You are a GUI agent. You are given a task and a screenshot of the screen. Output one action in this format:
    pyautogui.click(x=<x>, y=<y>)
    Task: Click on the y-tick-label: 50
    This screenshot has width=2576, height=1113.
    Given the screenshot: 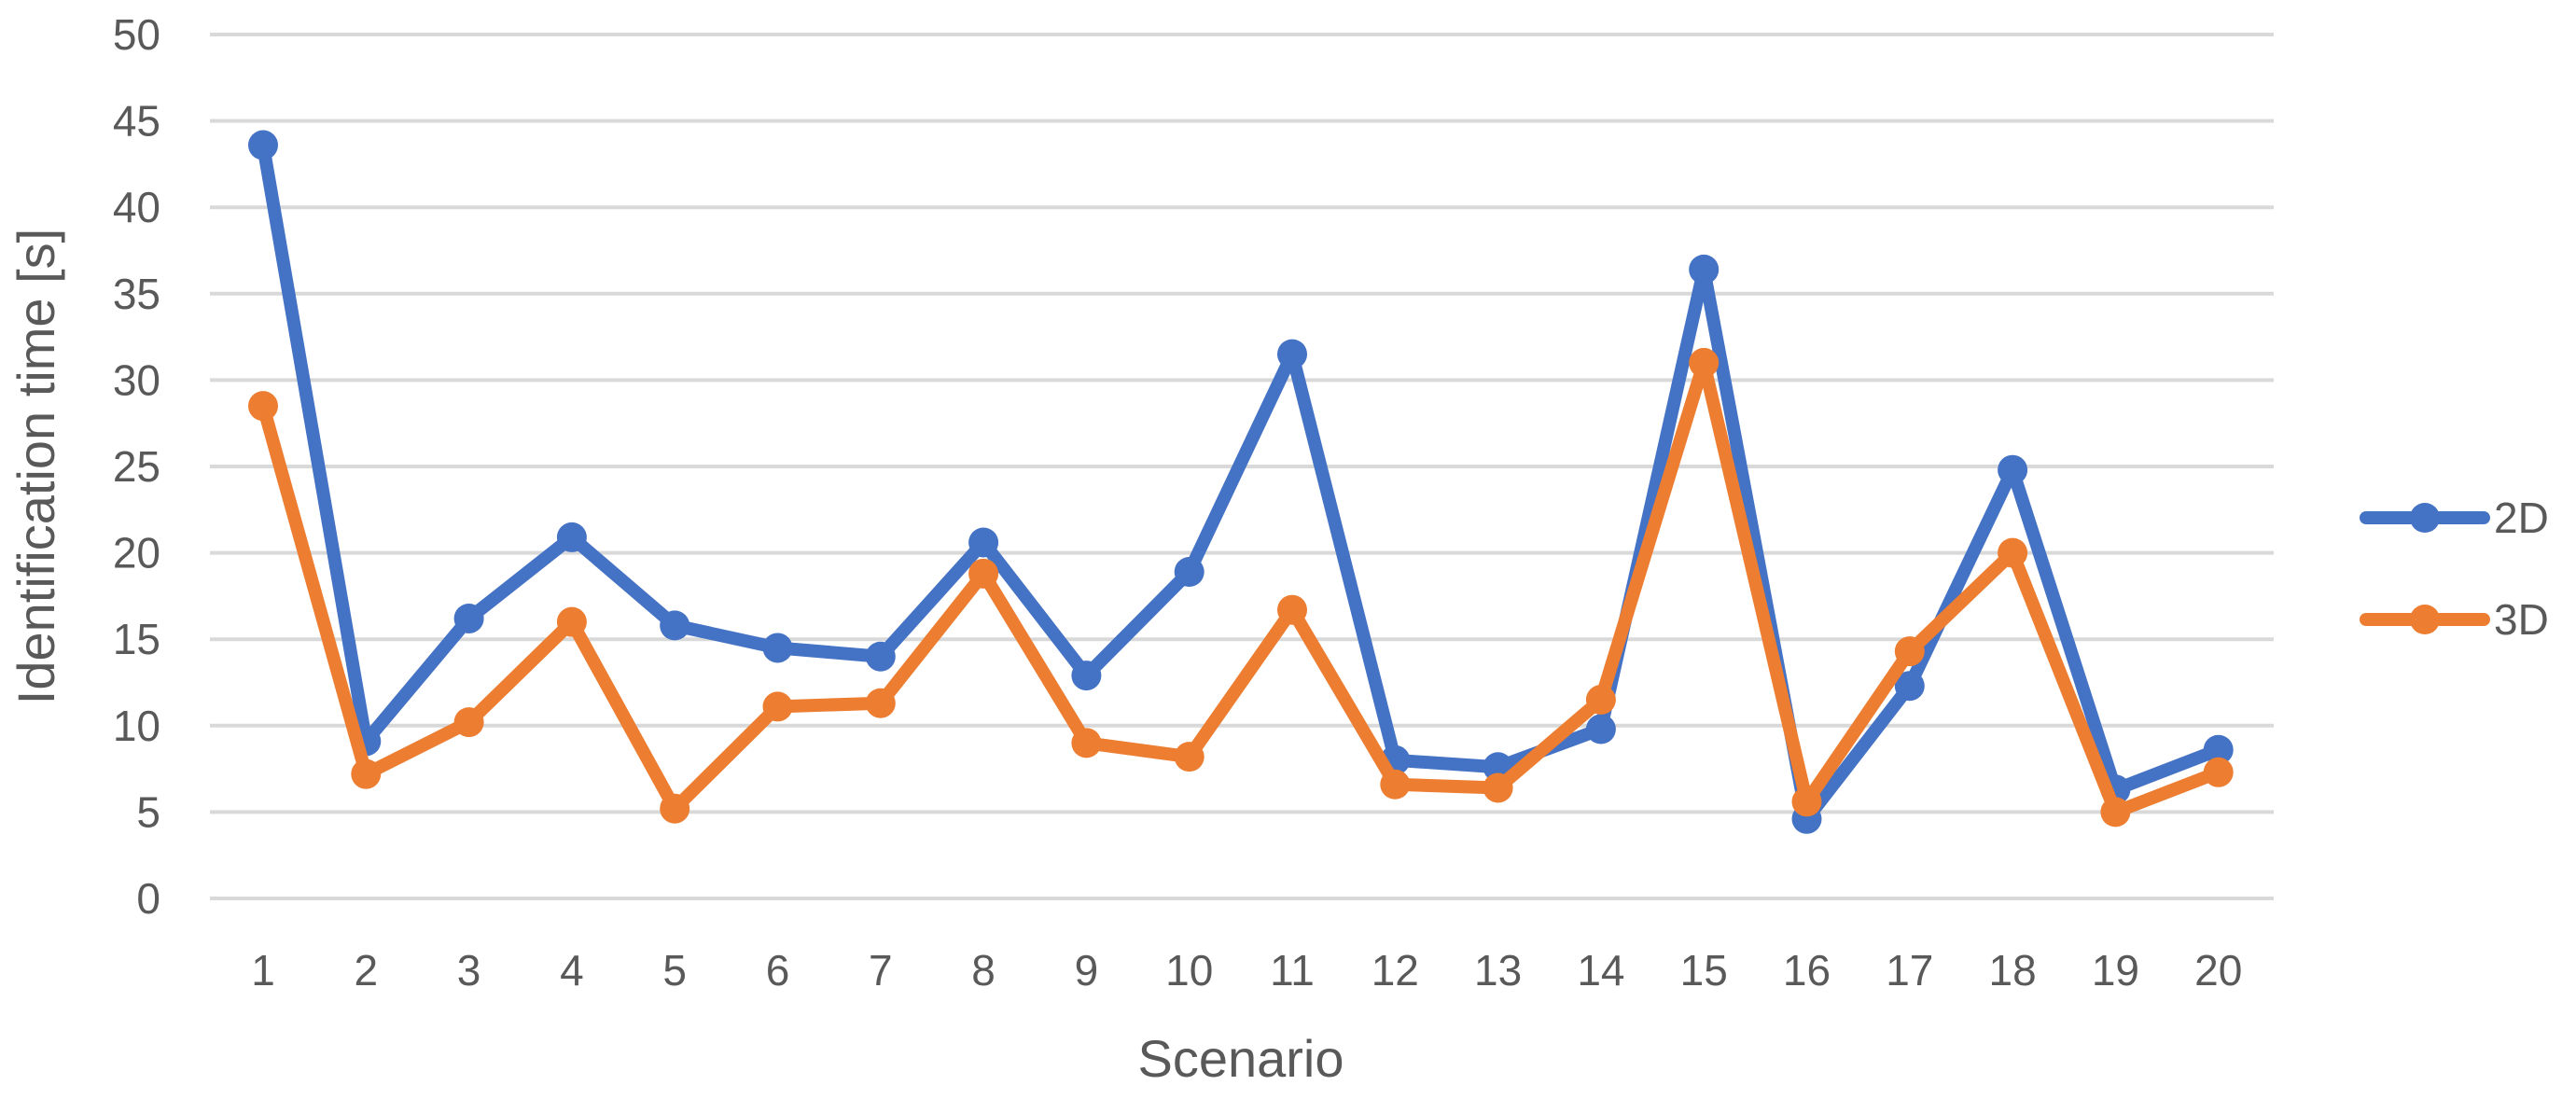 What is the action you would take?
    pyautogui.click(x=136, y=34)
    